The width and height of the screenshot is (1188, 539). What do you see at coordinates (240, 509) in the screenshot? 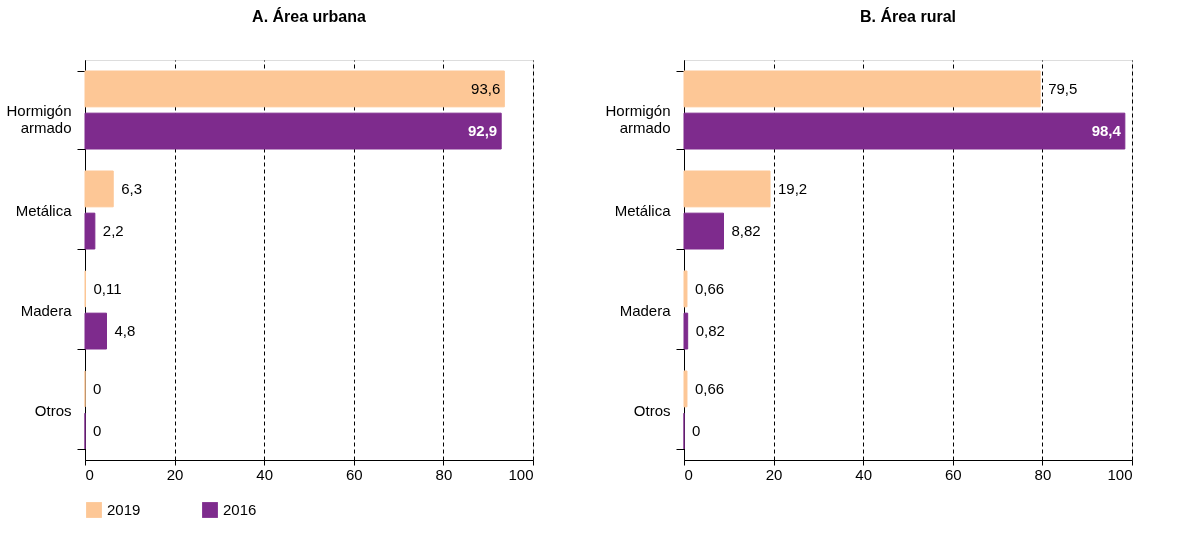
I see `legend-label: 2016` at bounding box center [240, 509].